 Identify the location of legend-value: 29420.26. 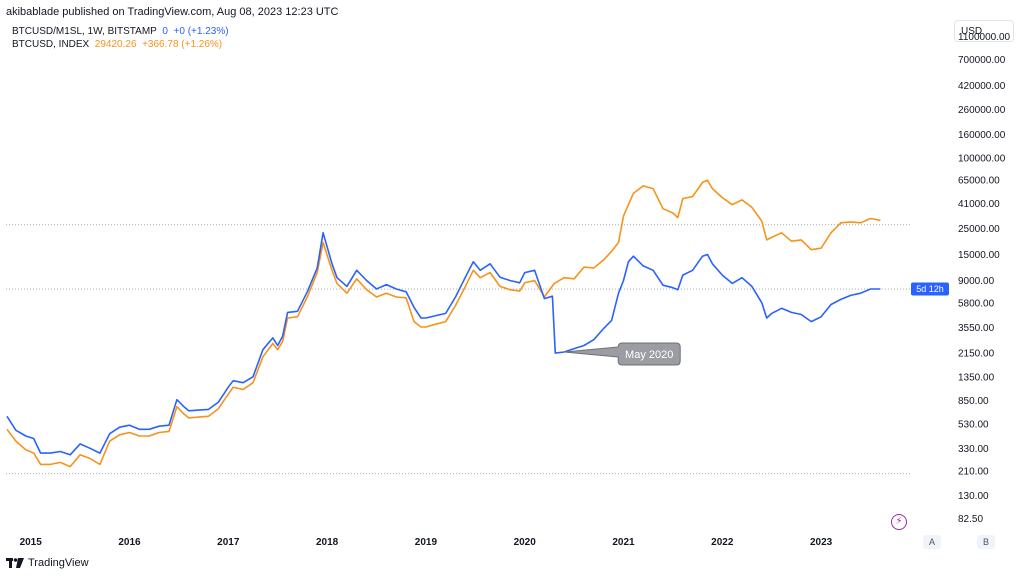
(115, 44).